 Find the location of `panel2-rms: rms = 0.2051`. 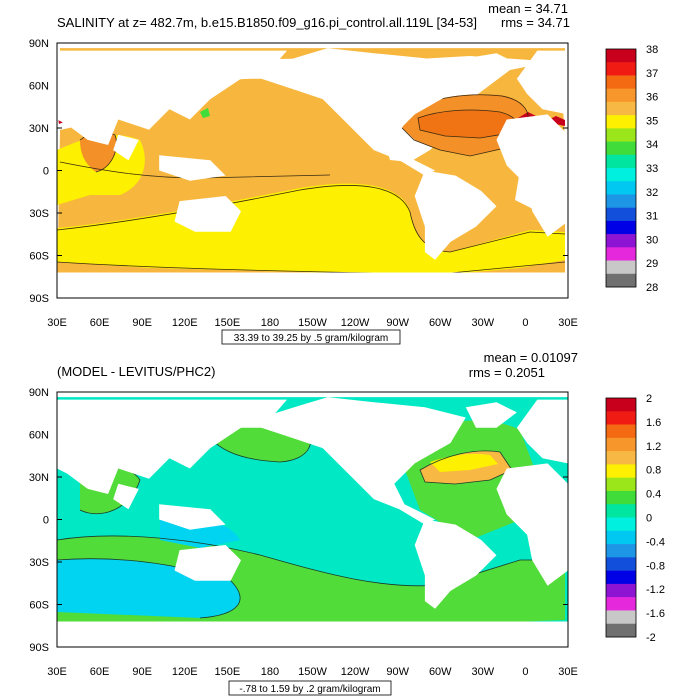

panel2-rms: rms = 0.2051 is located at coordinates (507, 372).